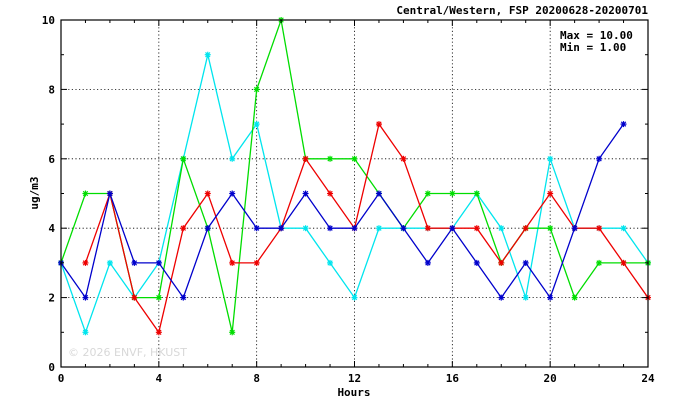 The width and height of the screenshot is (674, 409). What do you see at coordinates (353, 392) in the screenshot?
I see `x-axis-title: Hours` at bounding box center [353, 392].